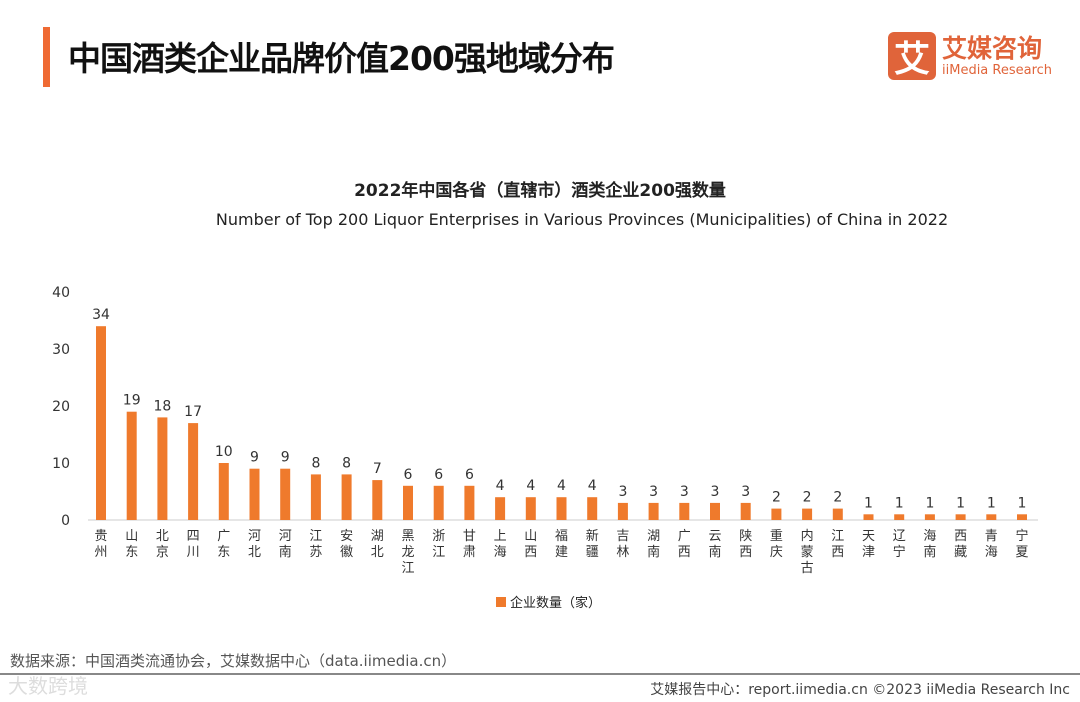  I want to click on x-tick-label: 福, so click(561, 536).